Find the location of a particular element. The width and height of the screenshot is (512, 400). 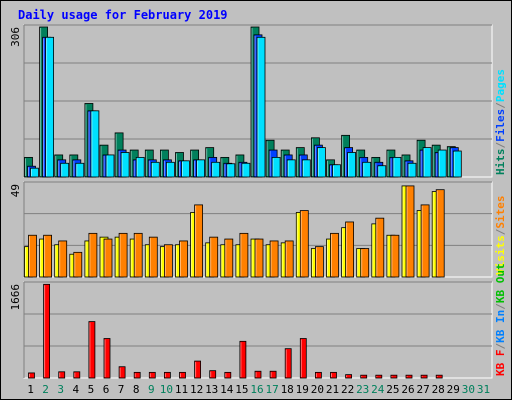

x-tick-label: 12 is located at coordinates (196, 389).